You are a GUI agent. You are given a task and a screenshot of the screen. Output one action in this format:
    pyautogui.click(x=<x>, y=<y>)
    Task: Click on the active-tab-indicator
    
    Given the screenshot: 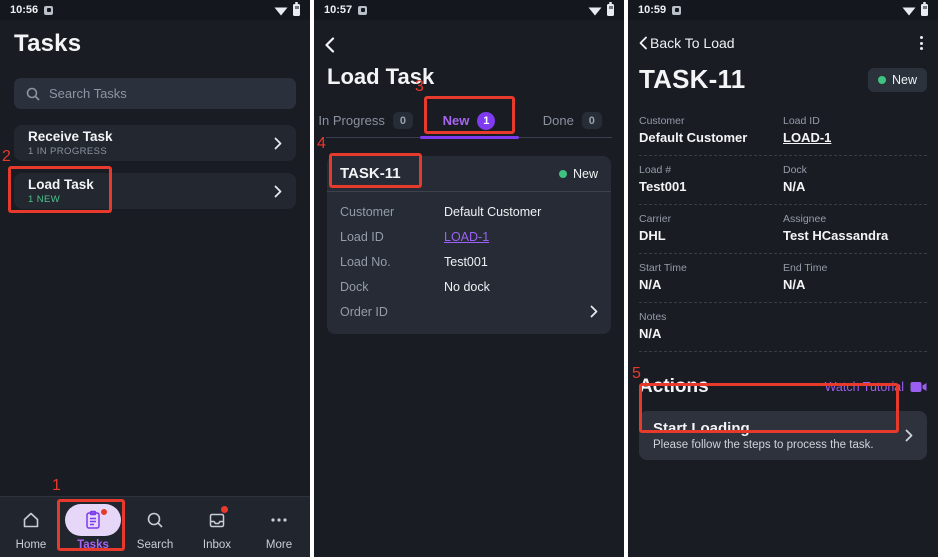 What is the action you would take?
    pyautogui.click(x=469, y=137)
    